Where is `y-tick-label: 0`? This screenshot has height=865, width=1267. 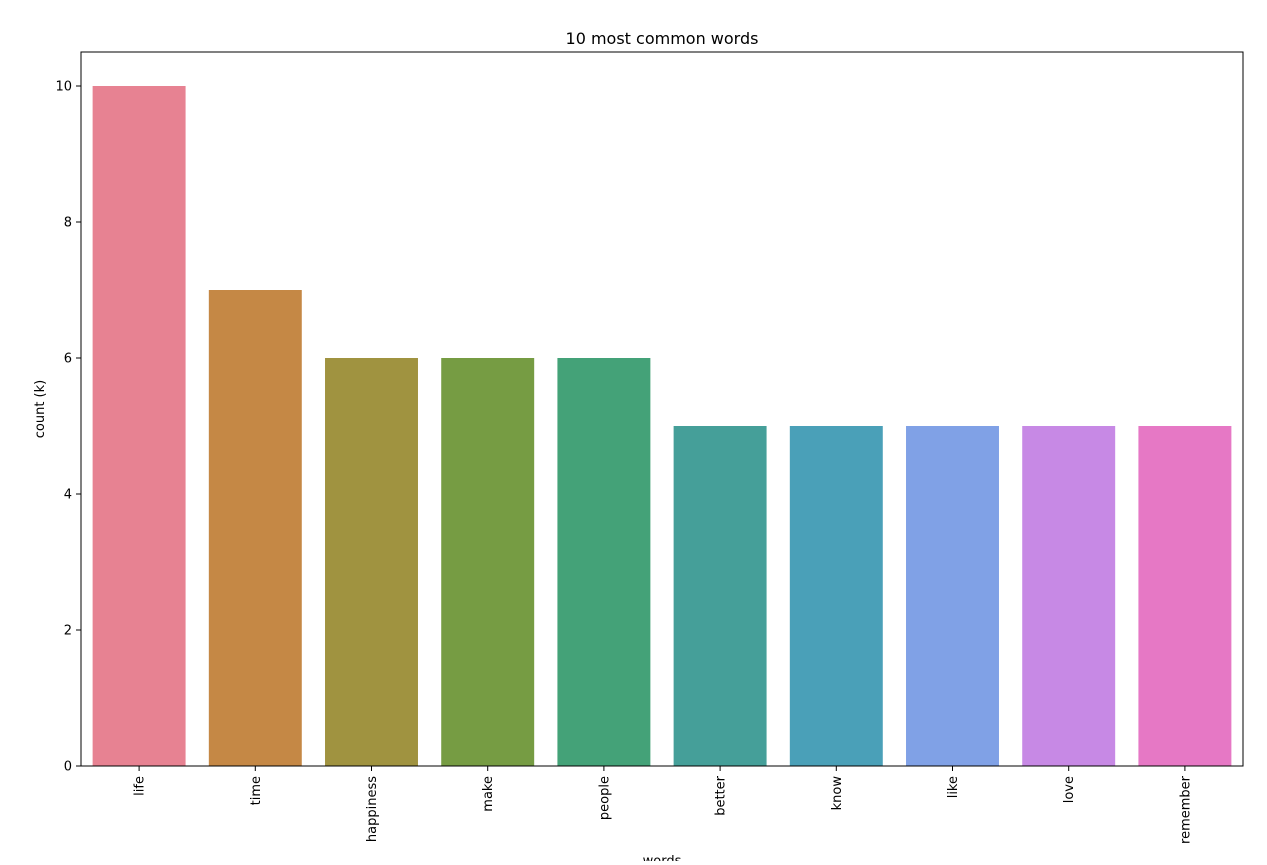
y-tick-label: 0 is located at coordinates (68, 767).